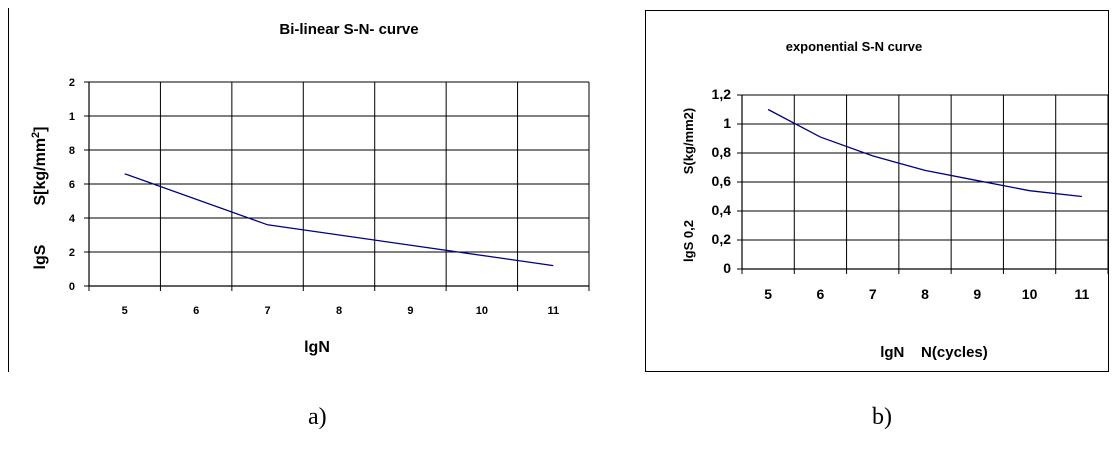 Image resolution: width=1118 pixels, height=453 pixels. What do you see at coordinates (722, 152) in the screenshot?
I see `y-tick-label: 0,8` at bounding box center [722, 152].